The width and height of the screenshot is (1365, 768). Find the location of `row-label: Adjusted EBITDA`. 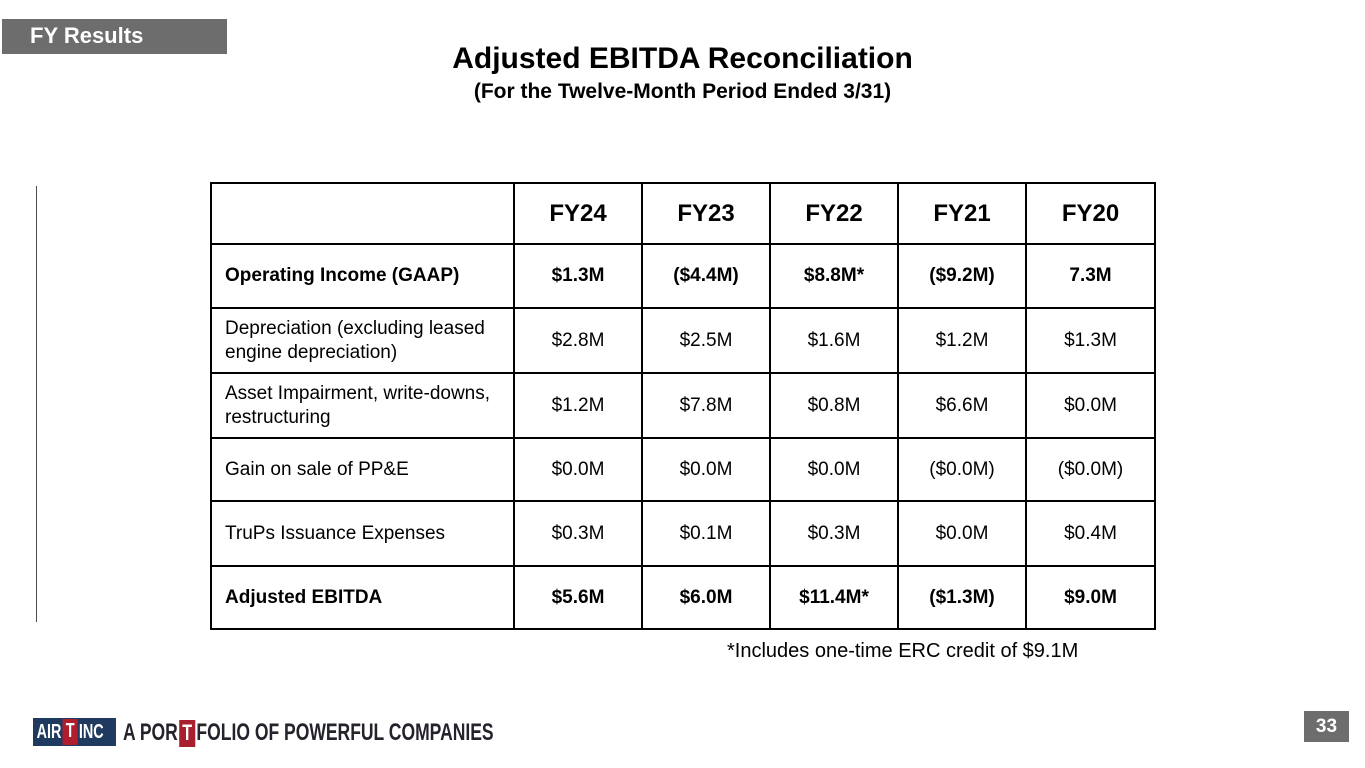

row-label: Adjusted EBITDA is located at coordinates (362, 597).